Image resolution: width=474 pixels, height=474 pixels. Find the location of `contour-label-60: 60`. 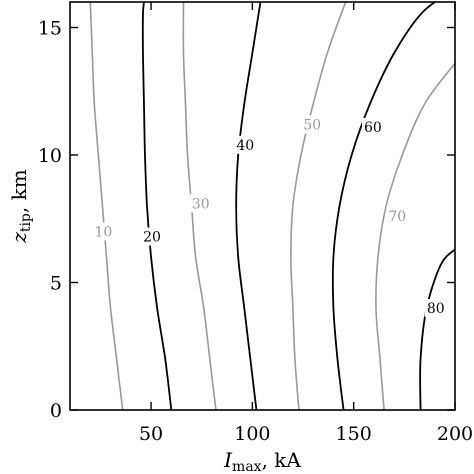

contour-label-60: 60 is located at coordinates (373, 128).